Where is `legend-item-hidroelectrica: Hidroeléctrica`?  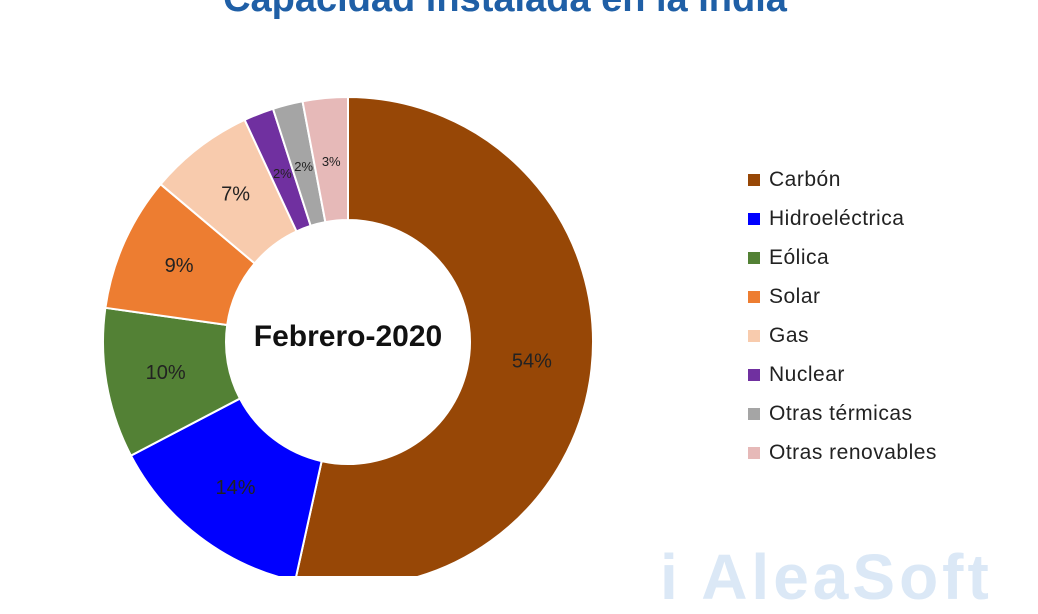 legend-item-hidroelectrica: Hidroeléctrica is located at coordinates (842, 218).